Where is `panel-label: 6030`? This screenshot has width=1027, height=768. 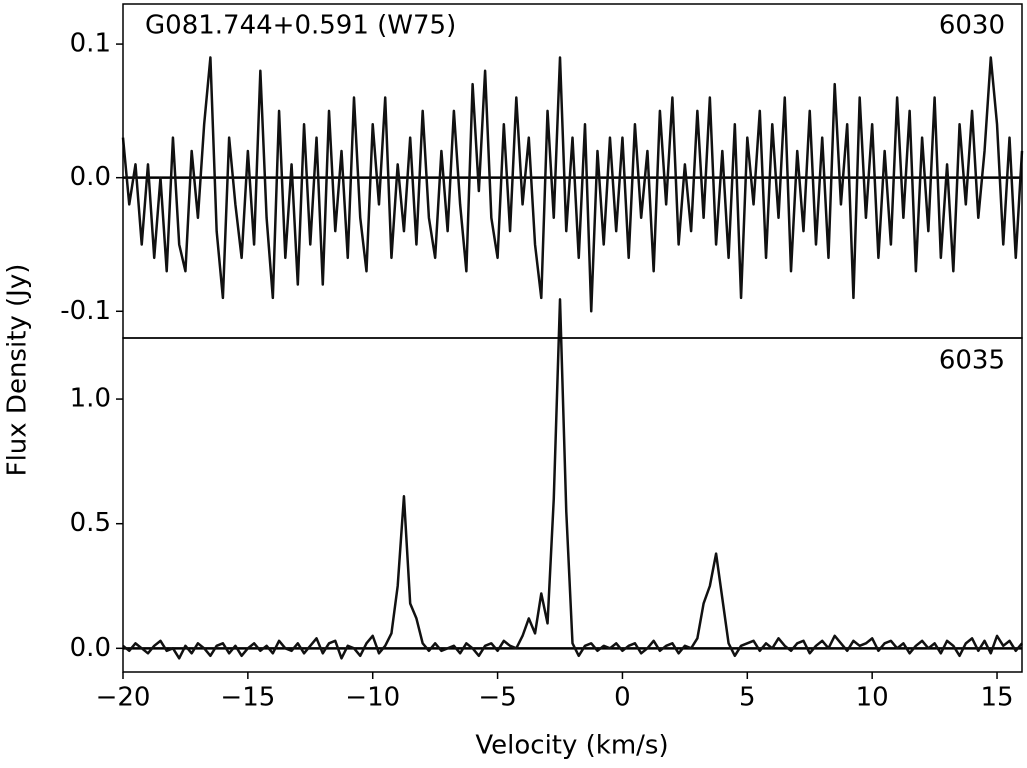 panel-label: 6030 is located at coordinates (972, 26).